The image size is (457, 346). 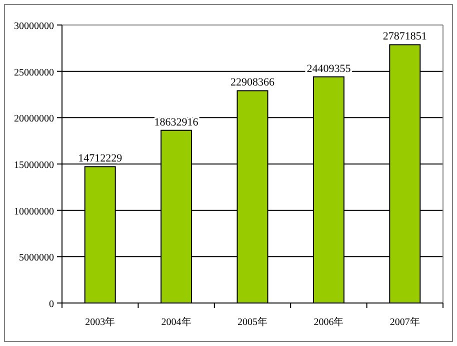 What do you see at coordinates (404, 36) in the screenshot?
I see `data-label: 27871851` at bounding box center [404, 36].